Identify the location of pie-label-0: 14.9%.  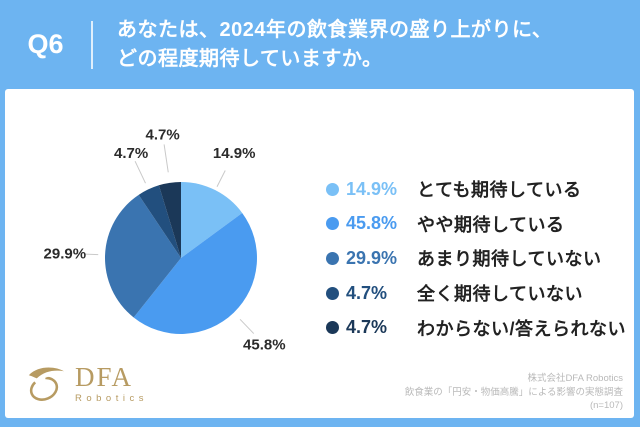
(234, 153).